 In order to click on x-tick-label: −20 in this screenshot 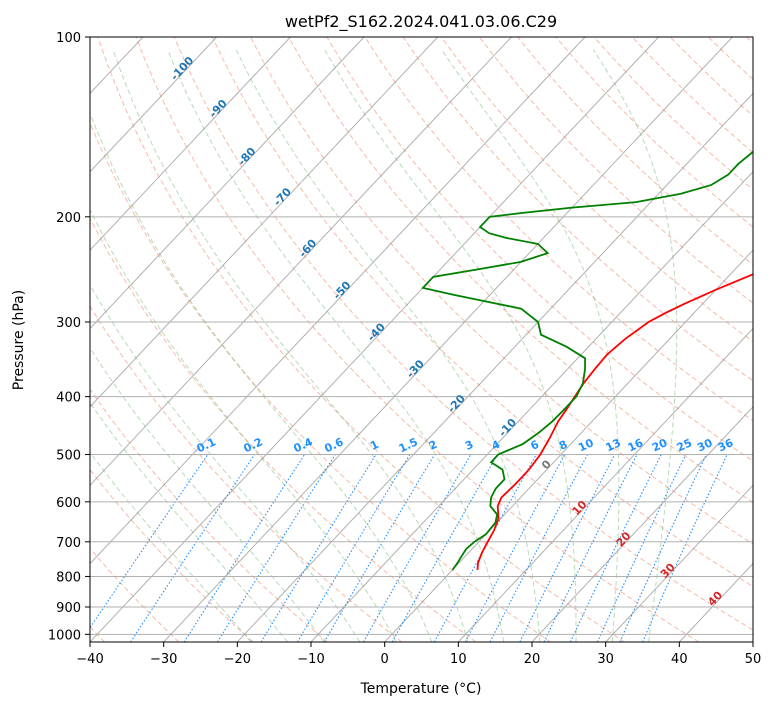, I will do `click(237, 659)`.